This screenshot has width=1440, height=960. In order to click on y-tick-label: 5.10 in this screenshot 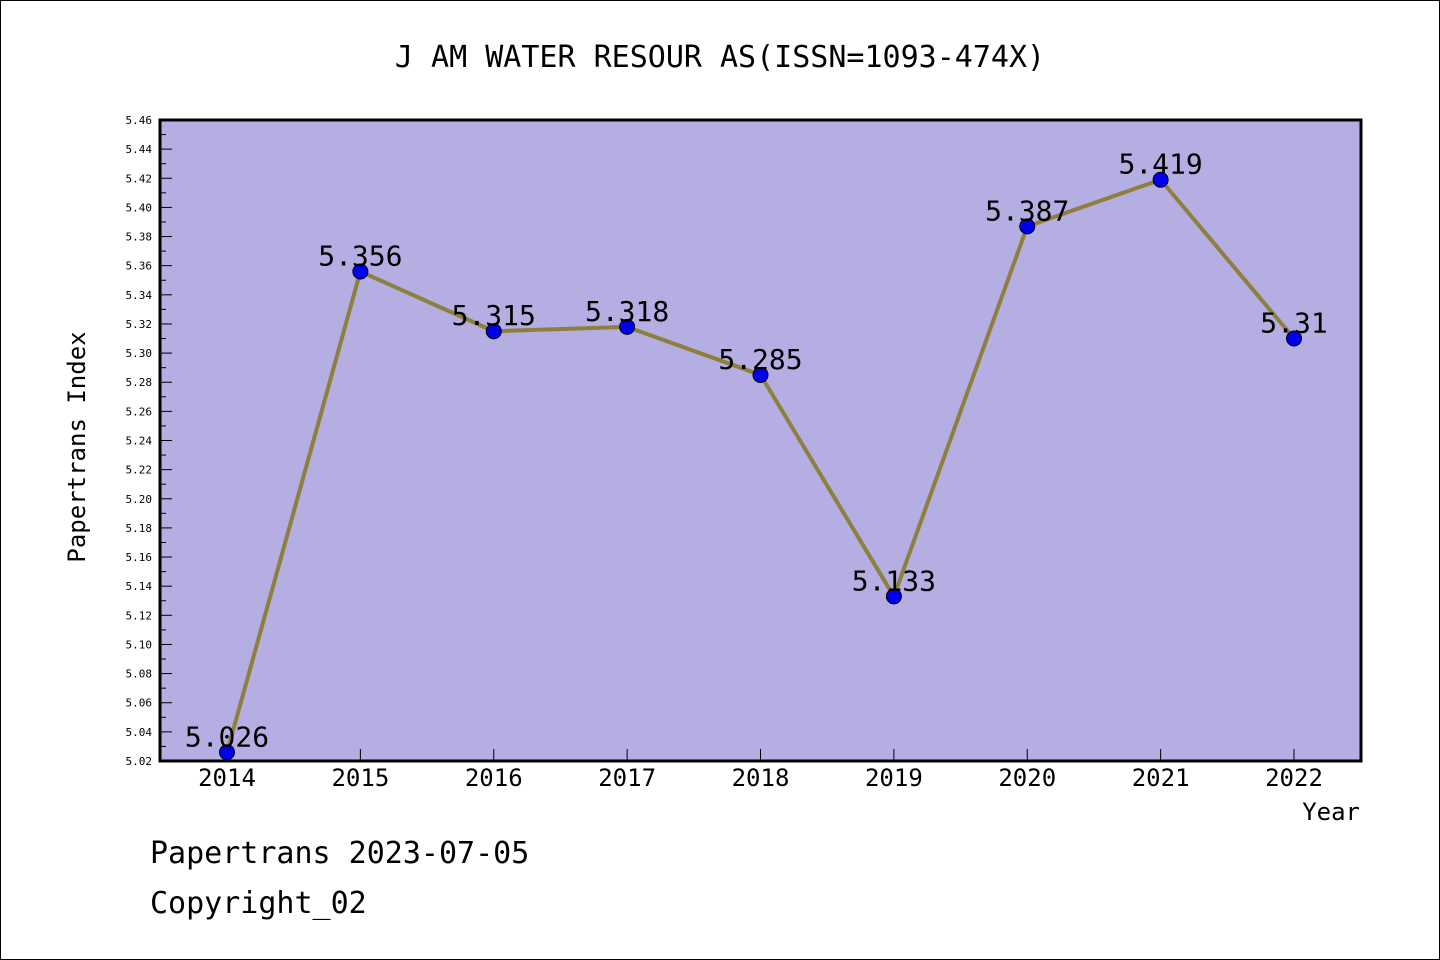, I will do `click(139, 644)`.